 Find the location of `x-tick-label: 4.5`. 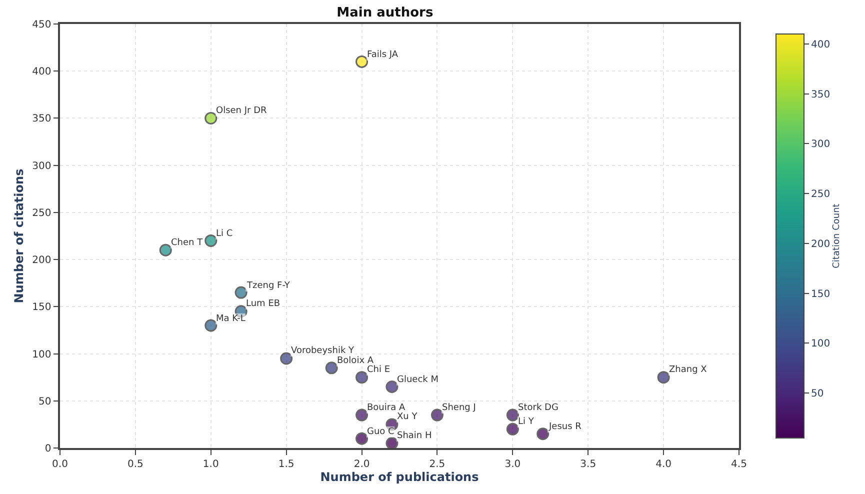

x-tick-label: 4.5 is located at coordinates (739, 464).